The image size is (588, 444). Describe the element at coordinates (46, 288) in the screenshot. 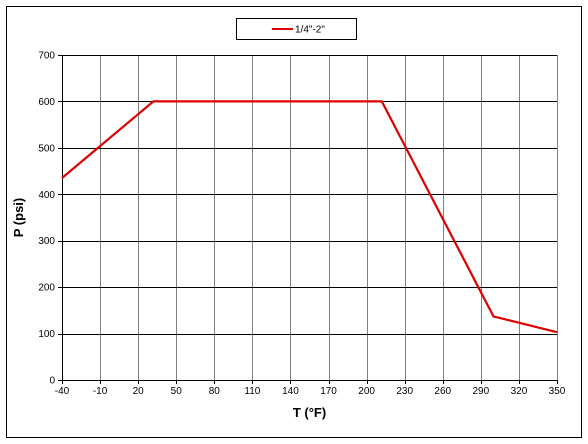

I see `y-tick-label: 200` at that location.